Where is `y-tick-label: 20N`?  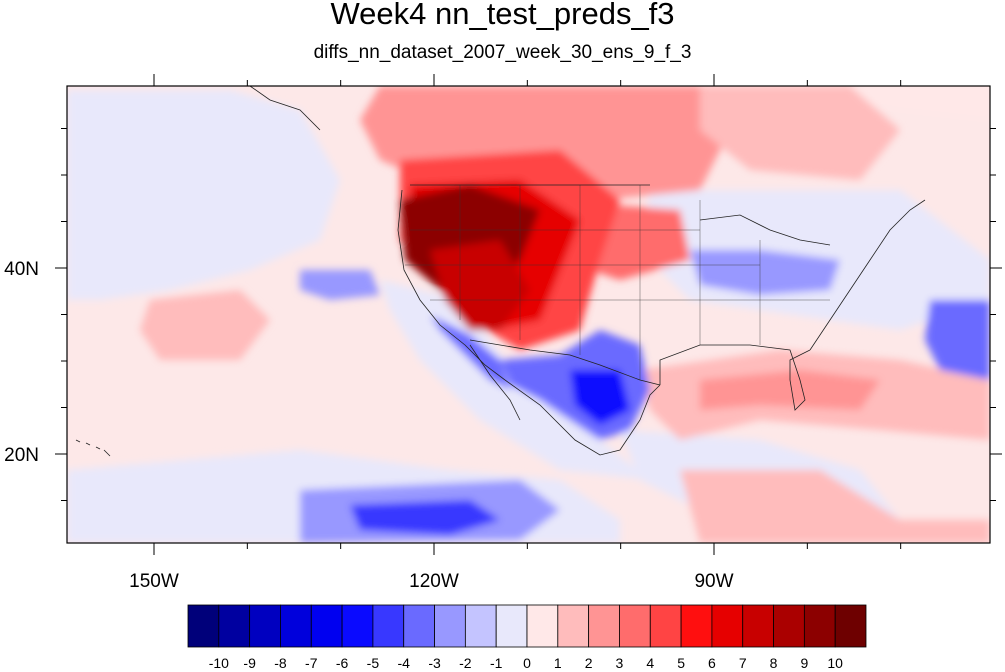
y-tick-label: 20N is located at coordinates (21, 455).